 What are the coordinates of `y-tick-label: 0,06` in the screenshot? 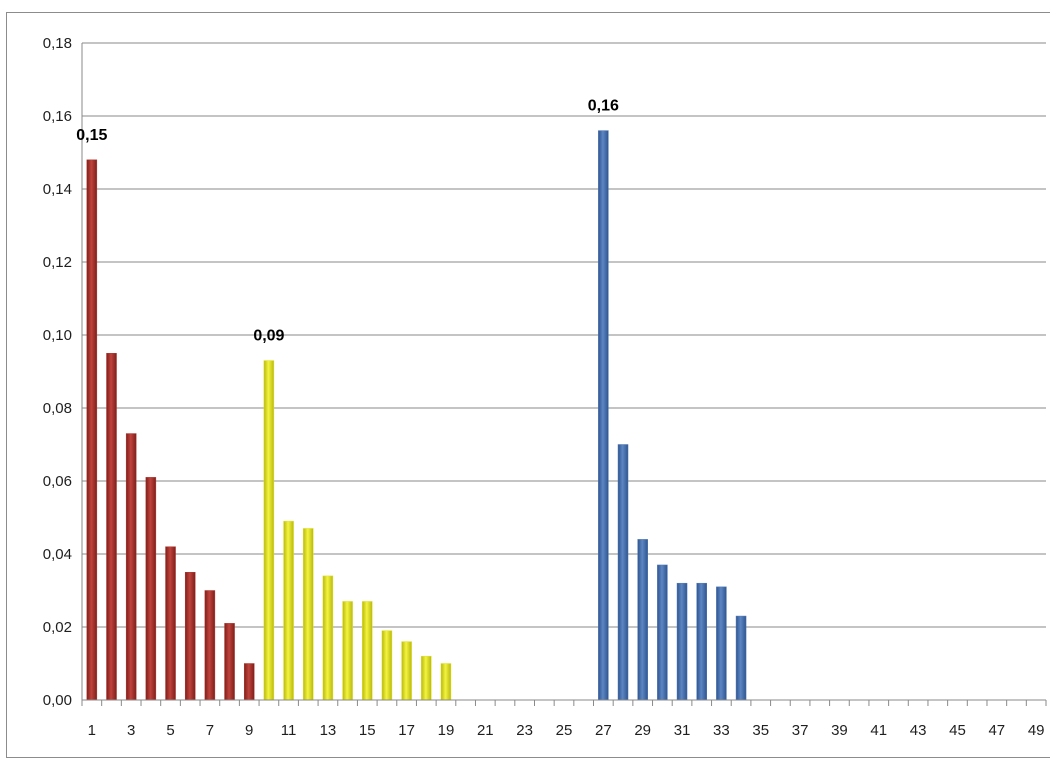 It's located at (57, 481).